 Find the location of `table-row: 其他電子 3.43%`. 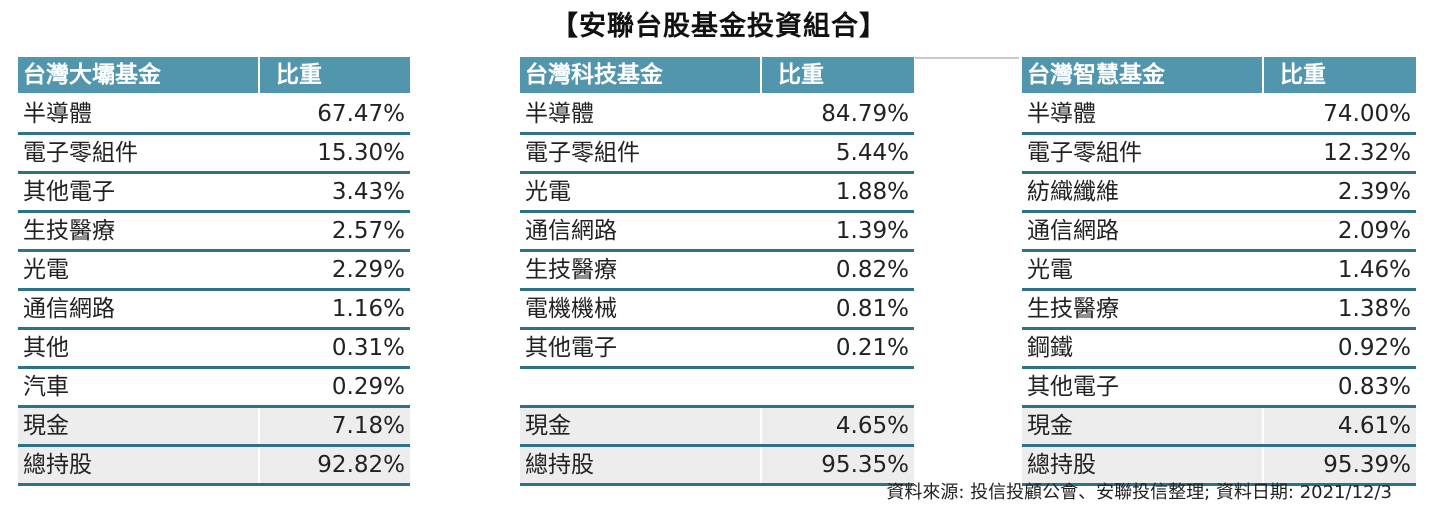

table-row: 其他電子 3.43% is located at coordinates (214, 192).